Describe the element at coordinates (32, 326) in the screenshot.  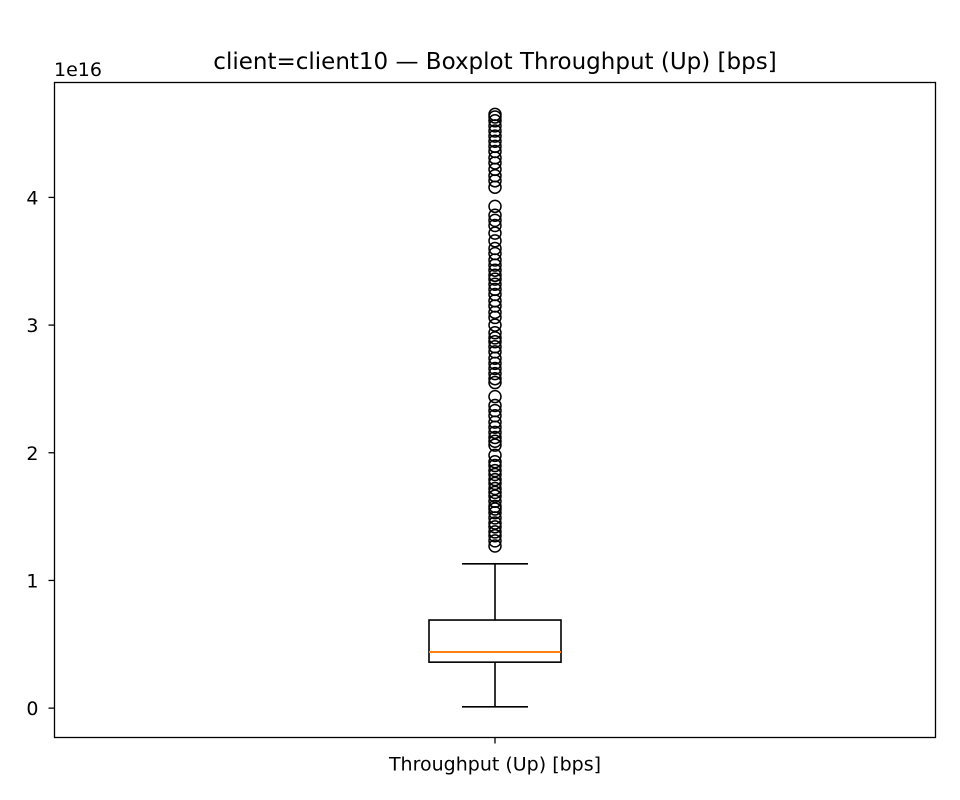
I see `y-tick-label: 3` at that location.